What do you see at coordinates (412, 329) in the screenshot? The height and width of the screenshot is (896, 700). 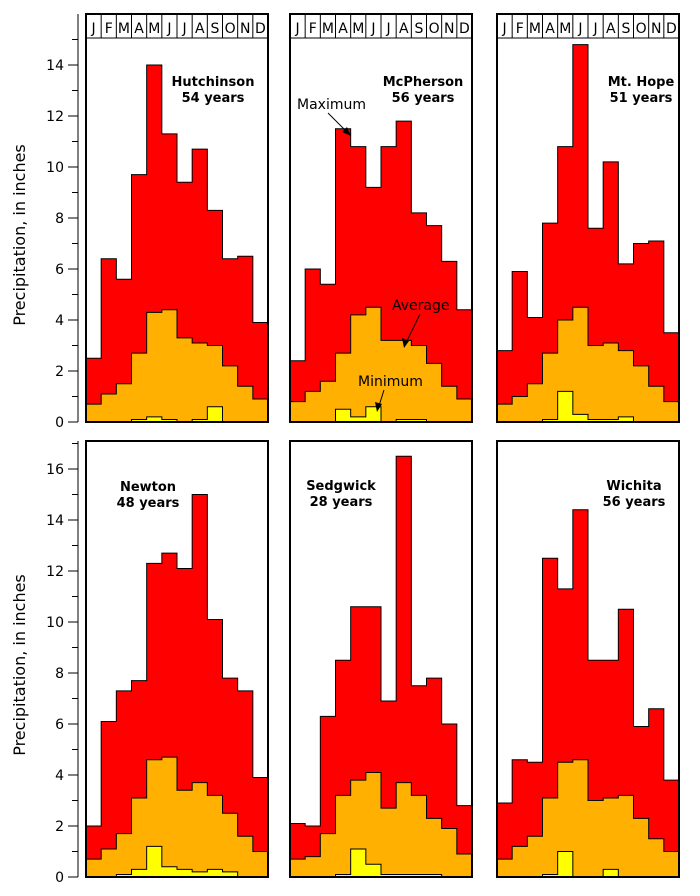 I see `annotation-average-arrow` at bounding box center [412, 329].